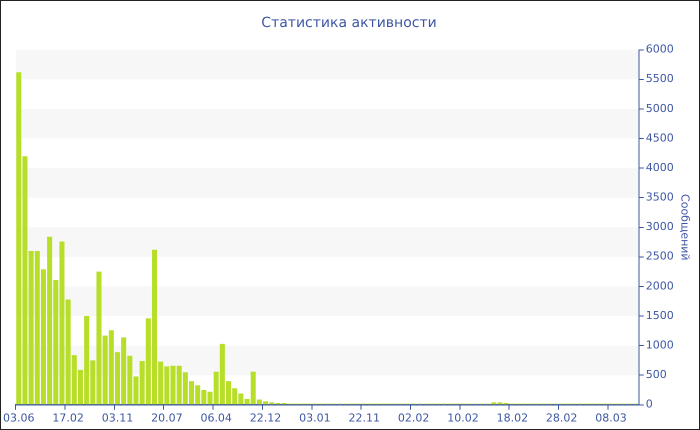  I want to click on y-tick-label: 4500, so click(660, 137).